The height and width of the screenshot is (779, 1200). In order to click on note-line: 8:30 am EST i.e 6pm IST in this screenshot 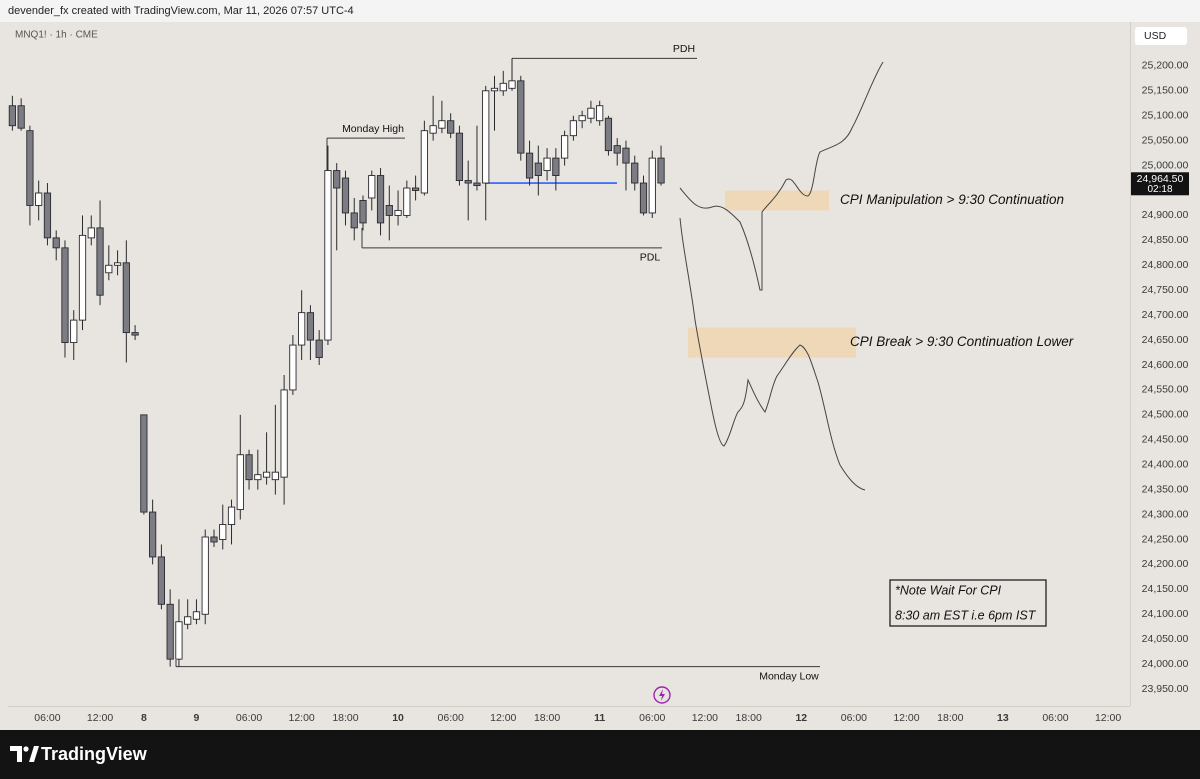, I will do `click(966, 615)`.